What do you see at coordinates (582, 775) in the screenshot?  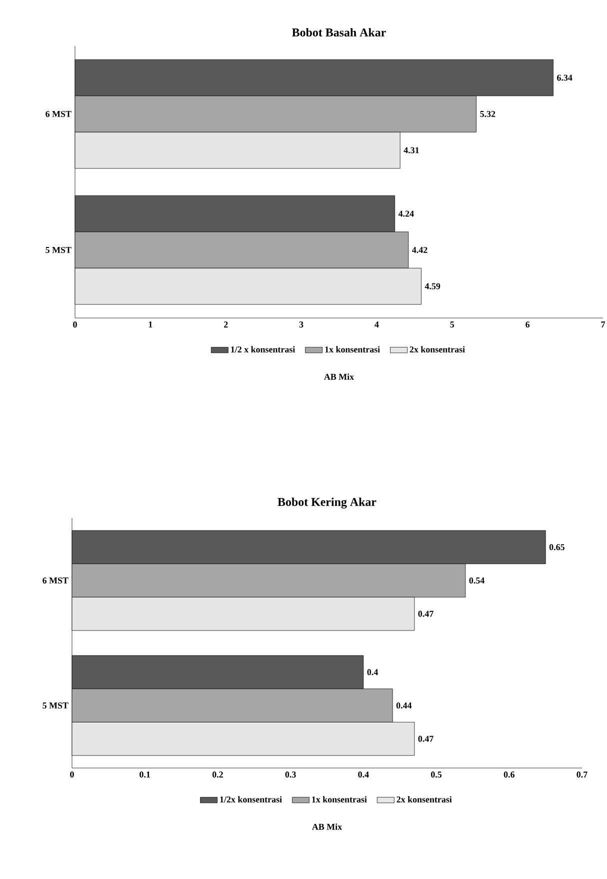 I see `x-tick-label: 0.7` at bounding box center [582, 775].